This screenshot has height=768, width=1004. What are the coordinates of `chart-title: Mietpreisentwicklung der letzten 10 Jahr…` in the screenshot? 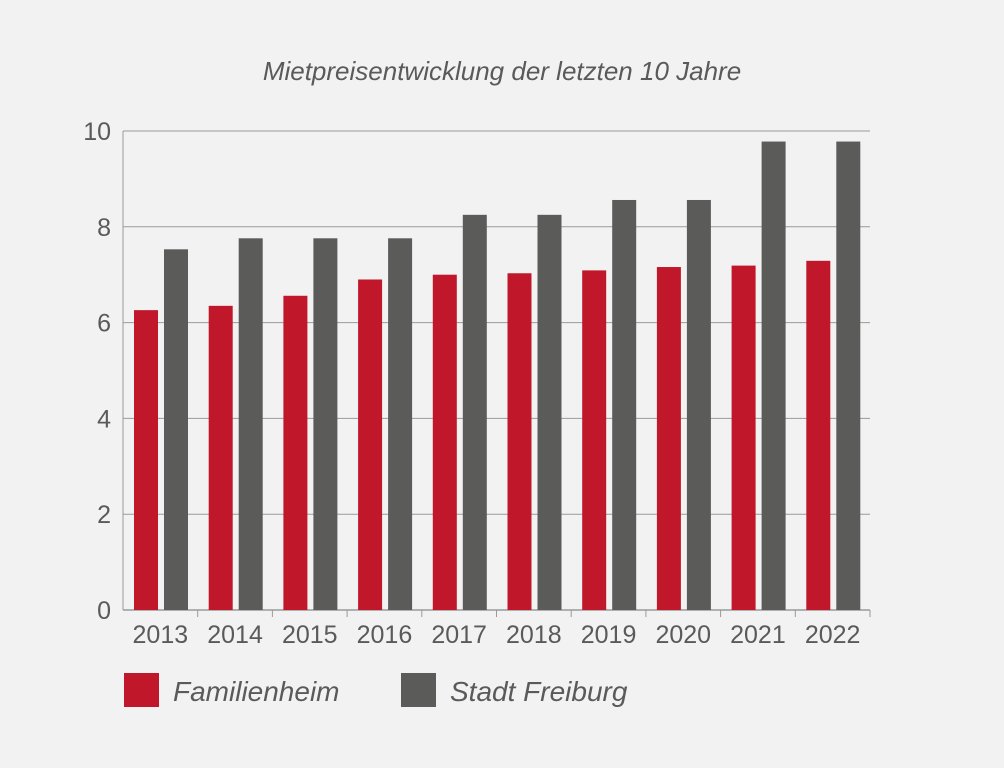 It's located at (502, 71).